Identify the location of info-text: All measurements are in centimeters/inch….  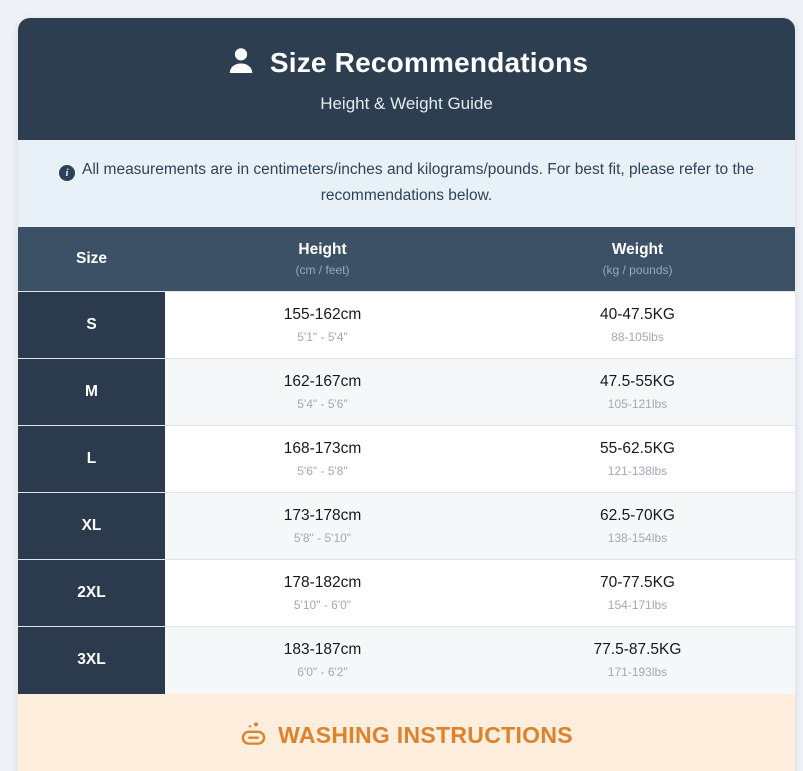
(418, 183).